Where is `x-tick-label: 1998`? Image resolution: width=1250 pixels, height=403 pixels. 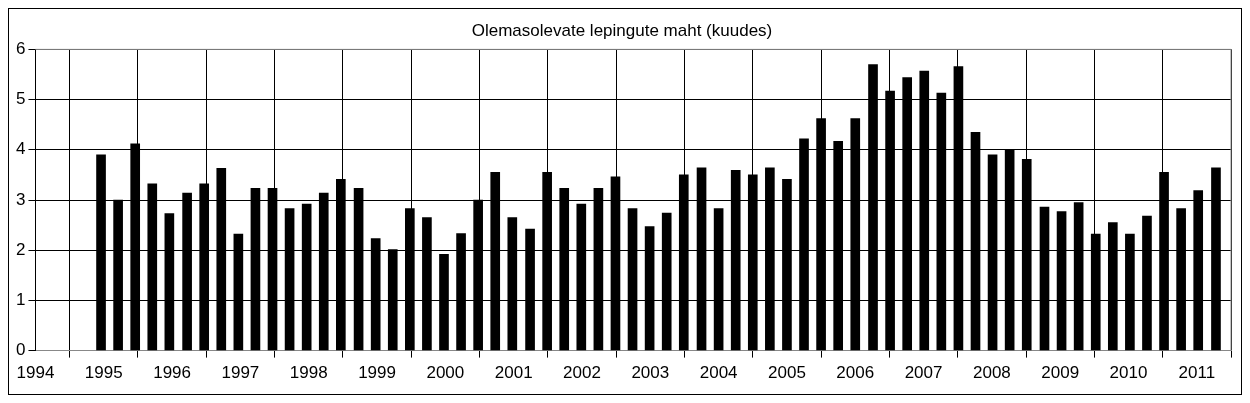 x-tick-label: 1998 is located at coordinates (308, 373).